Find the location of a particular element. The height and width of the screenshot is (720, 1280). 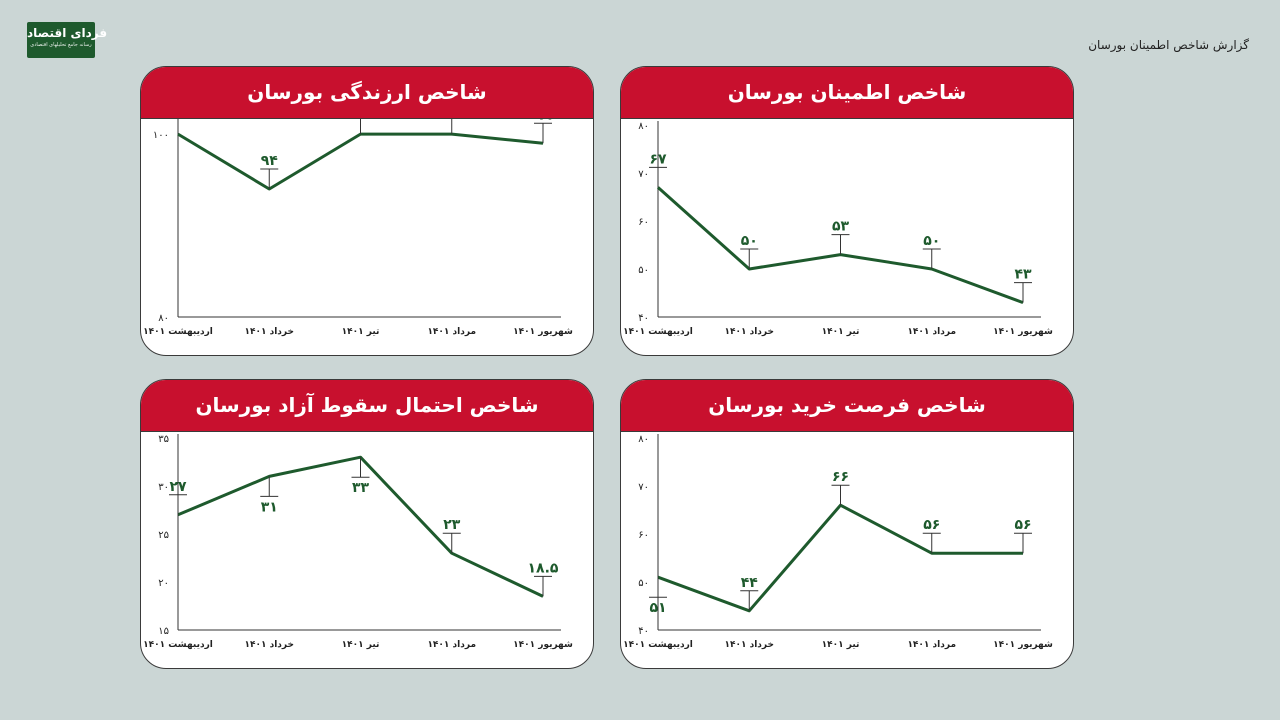

y-tick-label: ۲۰ is located at coordinates (163, 583).